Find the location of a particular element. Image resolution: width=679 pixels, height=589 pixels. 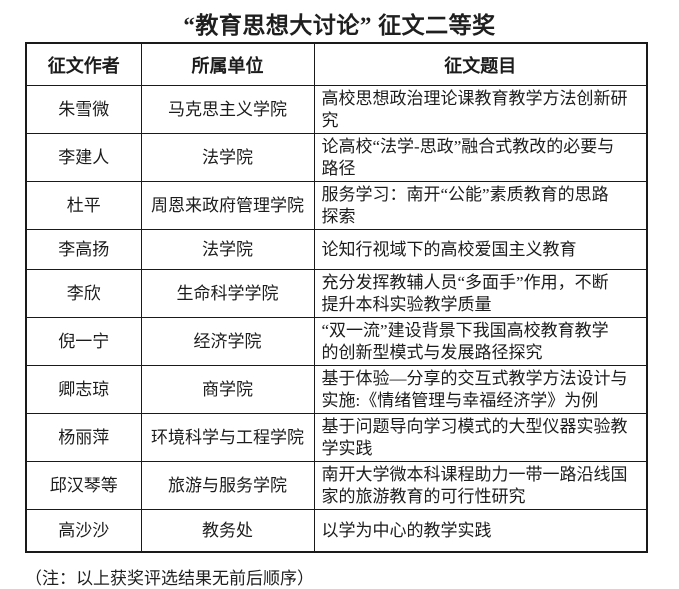

table-row: 李建人 法学院 论高校“法学-思政”融合式教改的必要与 路径 is located at coordinates (336, 157).